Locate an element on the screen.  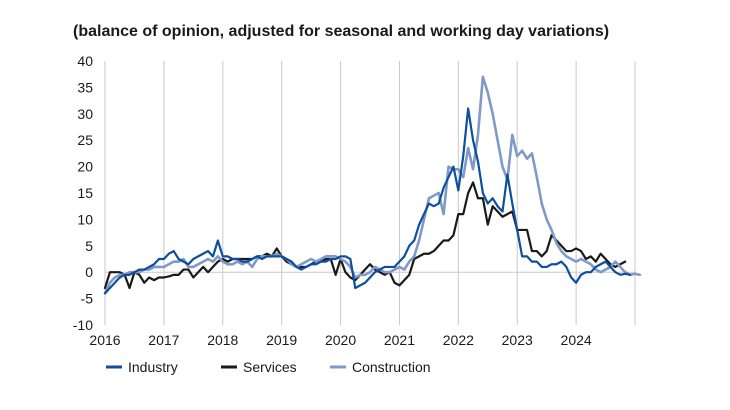
x-tick-labels: 2016 2017 2018 2019 2020 2021 2022 2023 2024 is located at coordinates (340, 340).